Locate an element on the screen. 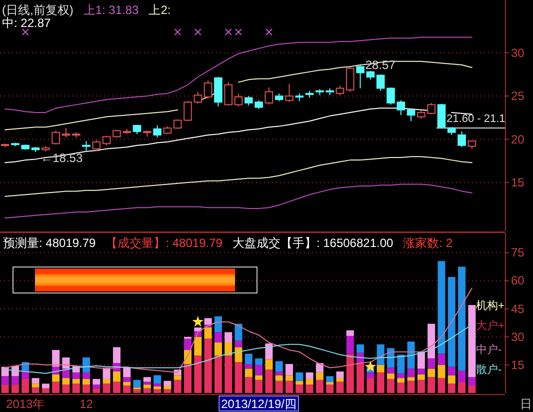 Image resolution: width=533 pixels, height=412 pixels. y-tick-label: 15 is located at coordinates (518, 183).